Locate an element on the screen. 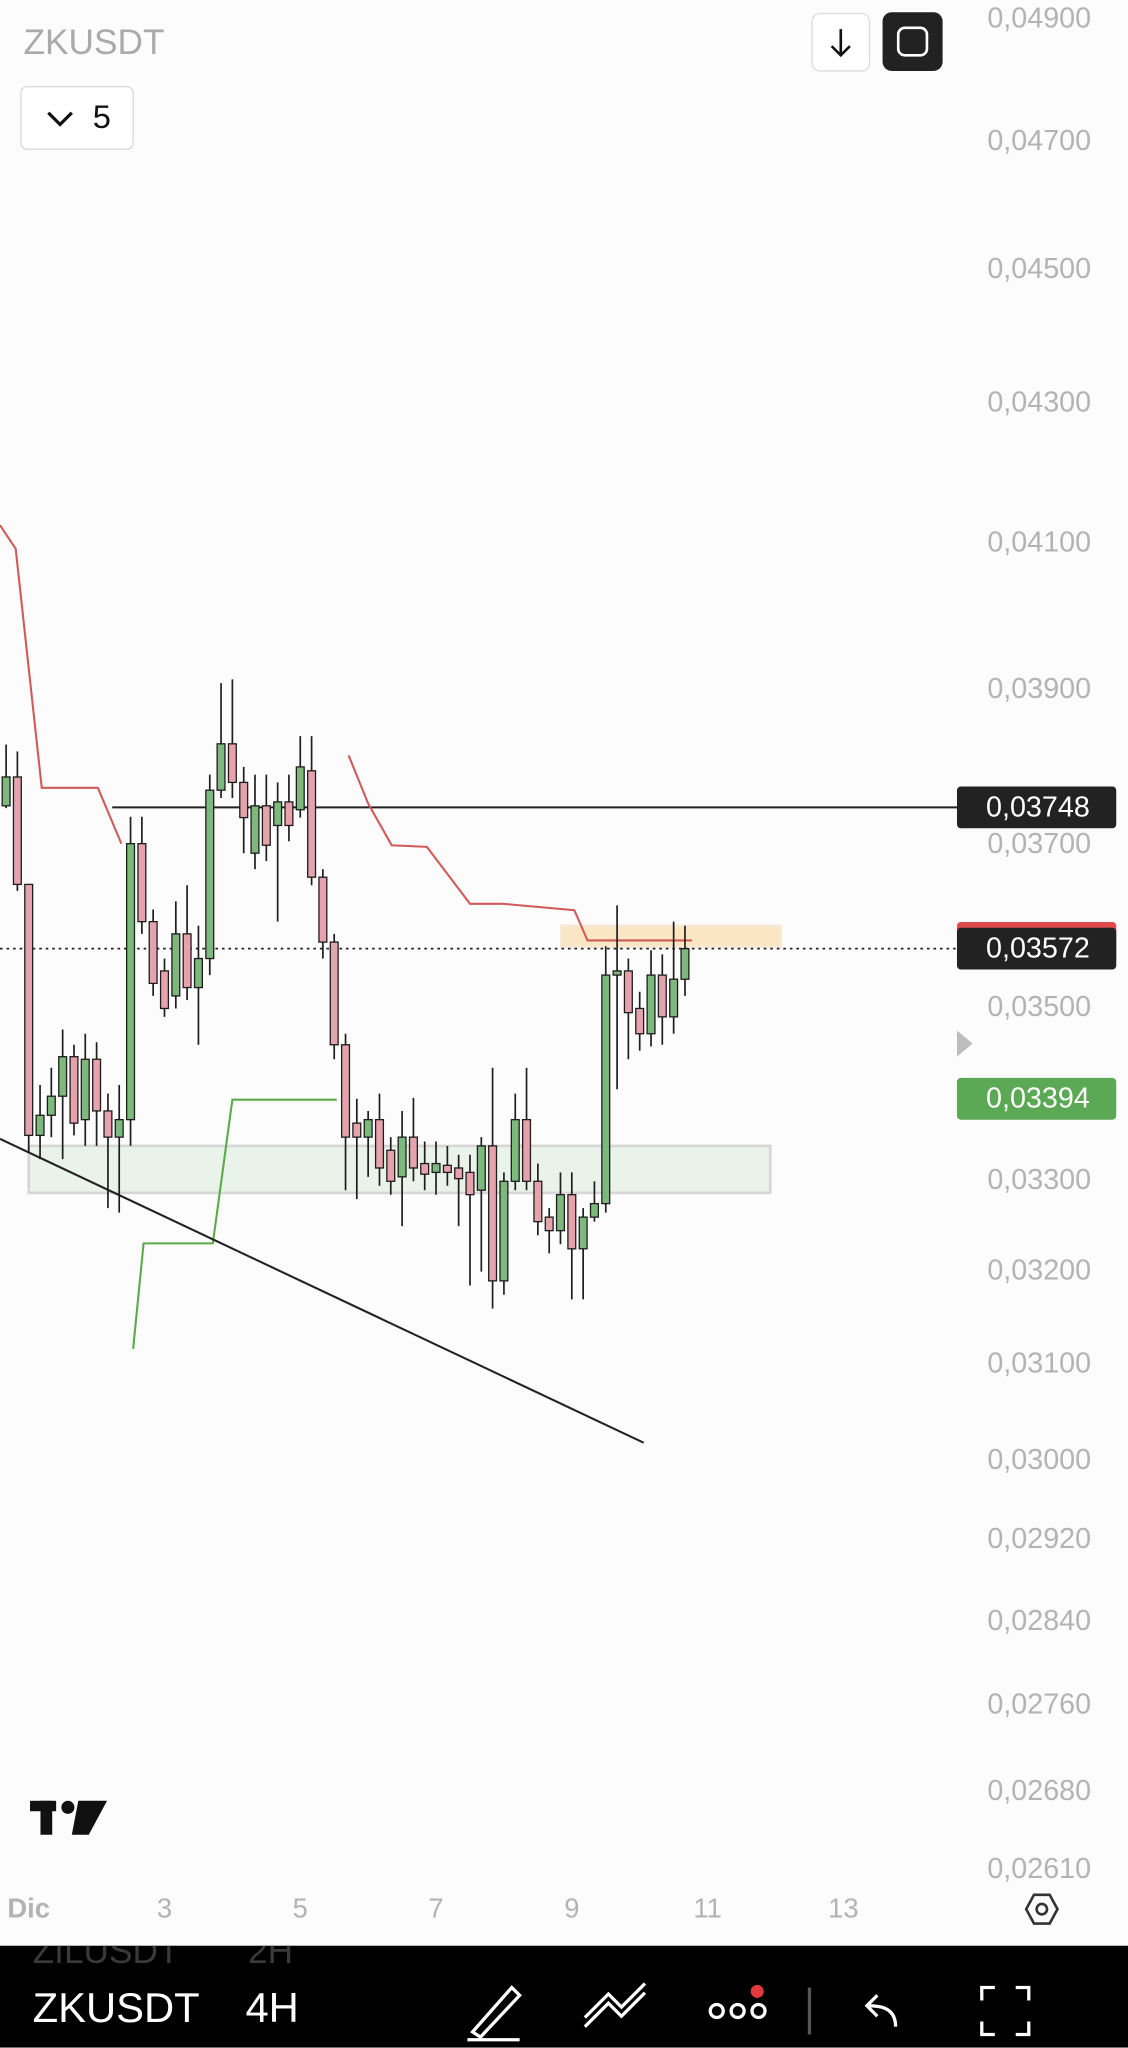 The height and width of the screenshot is (2048, 1128). y-tick-label: 0,03700 is located at coordinates (1039, 844).